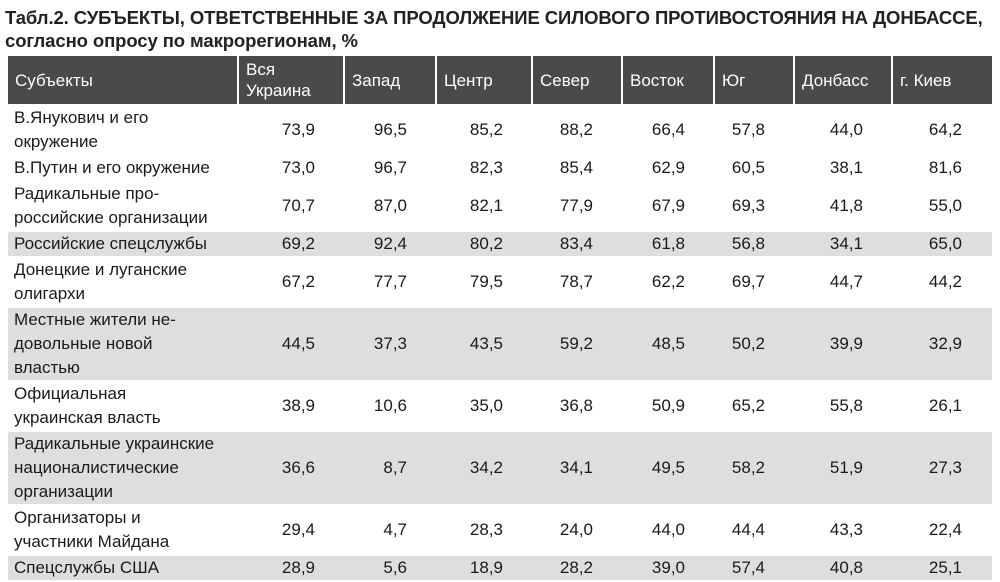 Image resolution: width=1000 pixels, height=582 pixels. What do you see at coordinates (87, 193) in the screenshot?
I see `row-subject-label-line: Радикальные про-` at bounding box center [87, 193].